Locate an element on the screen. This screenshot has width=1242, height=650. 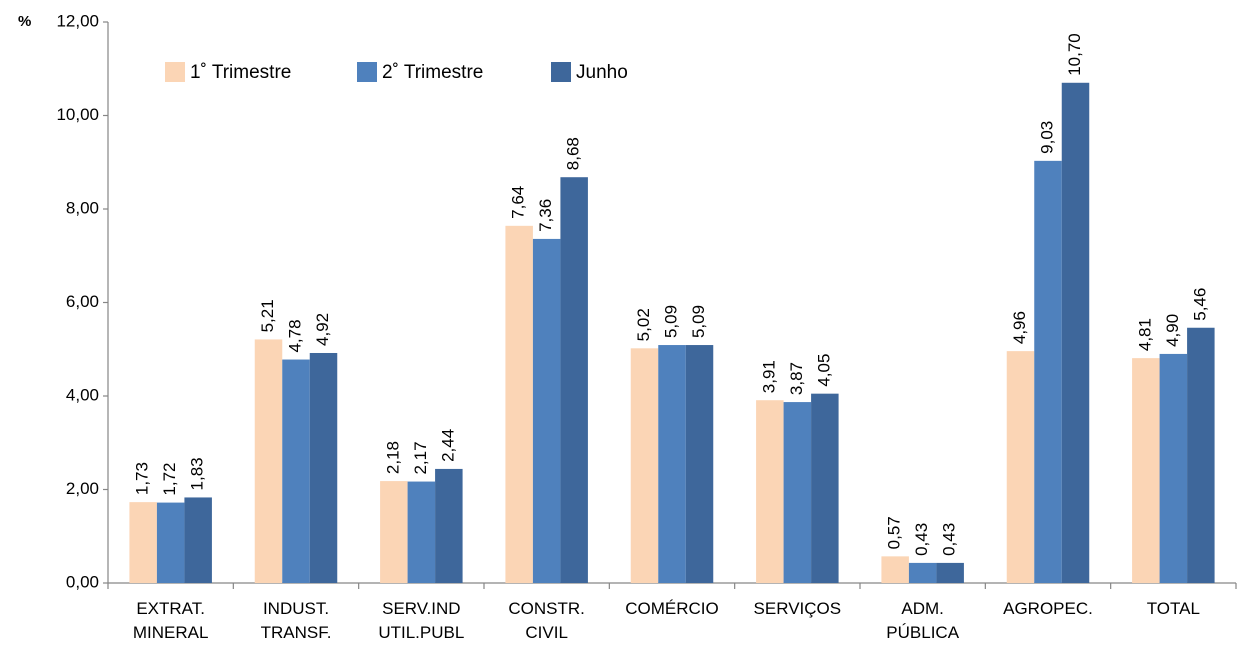
data-label: 5,46 is located at coordinates (1199, 304).